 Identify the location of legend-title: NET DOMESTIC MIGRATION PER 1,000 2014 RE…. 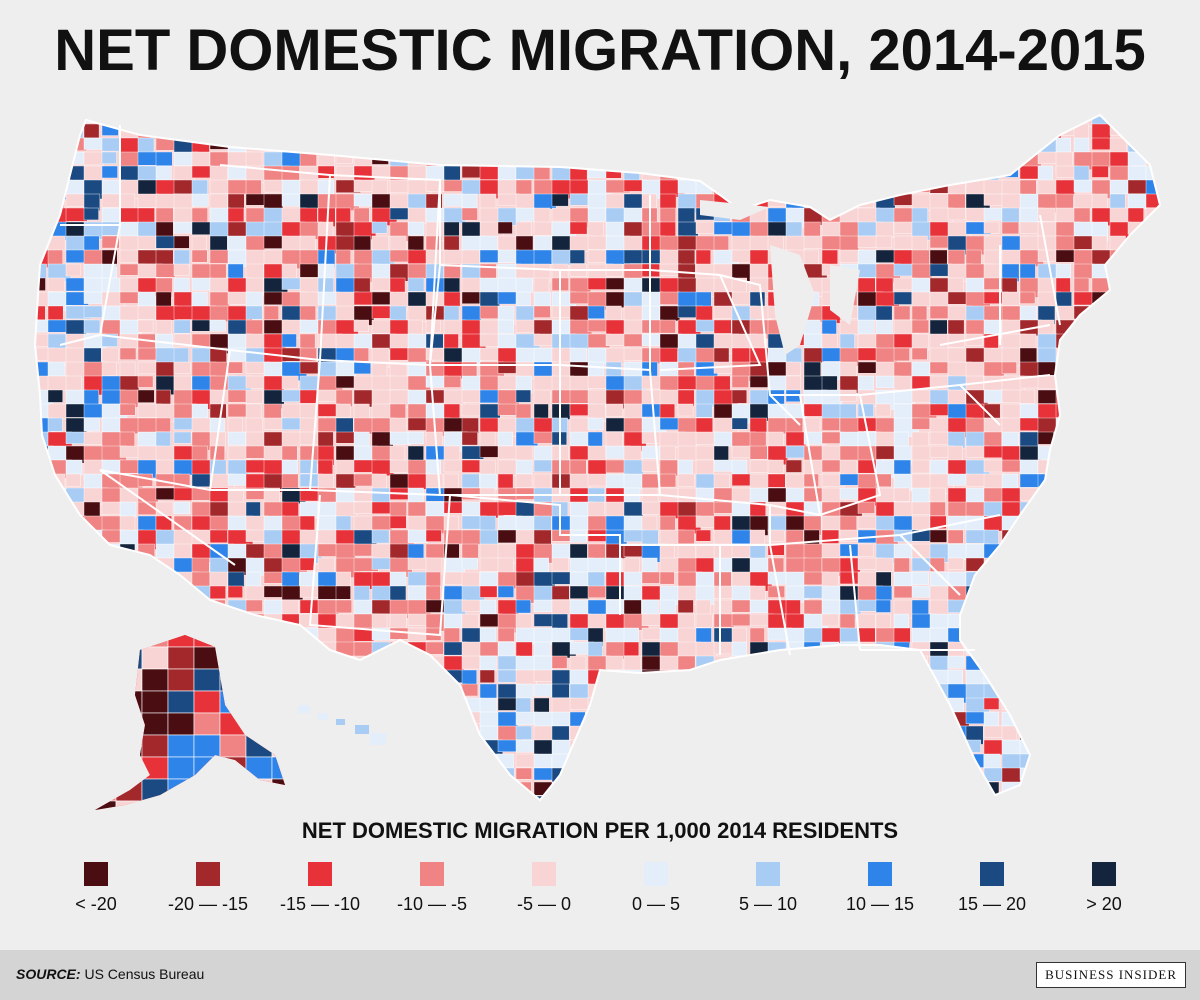
(600, 830).